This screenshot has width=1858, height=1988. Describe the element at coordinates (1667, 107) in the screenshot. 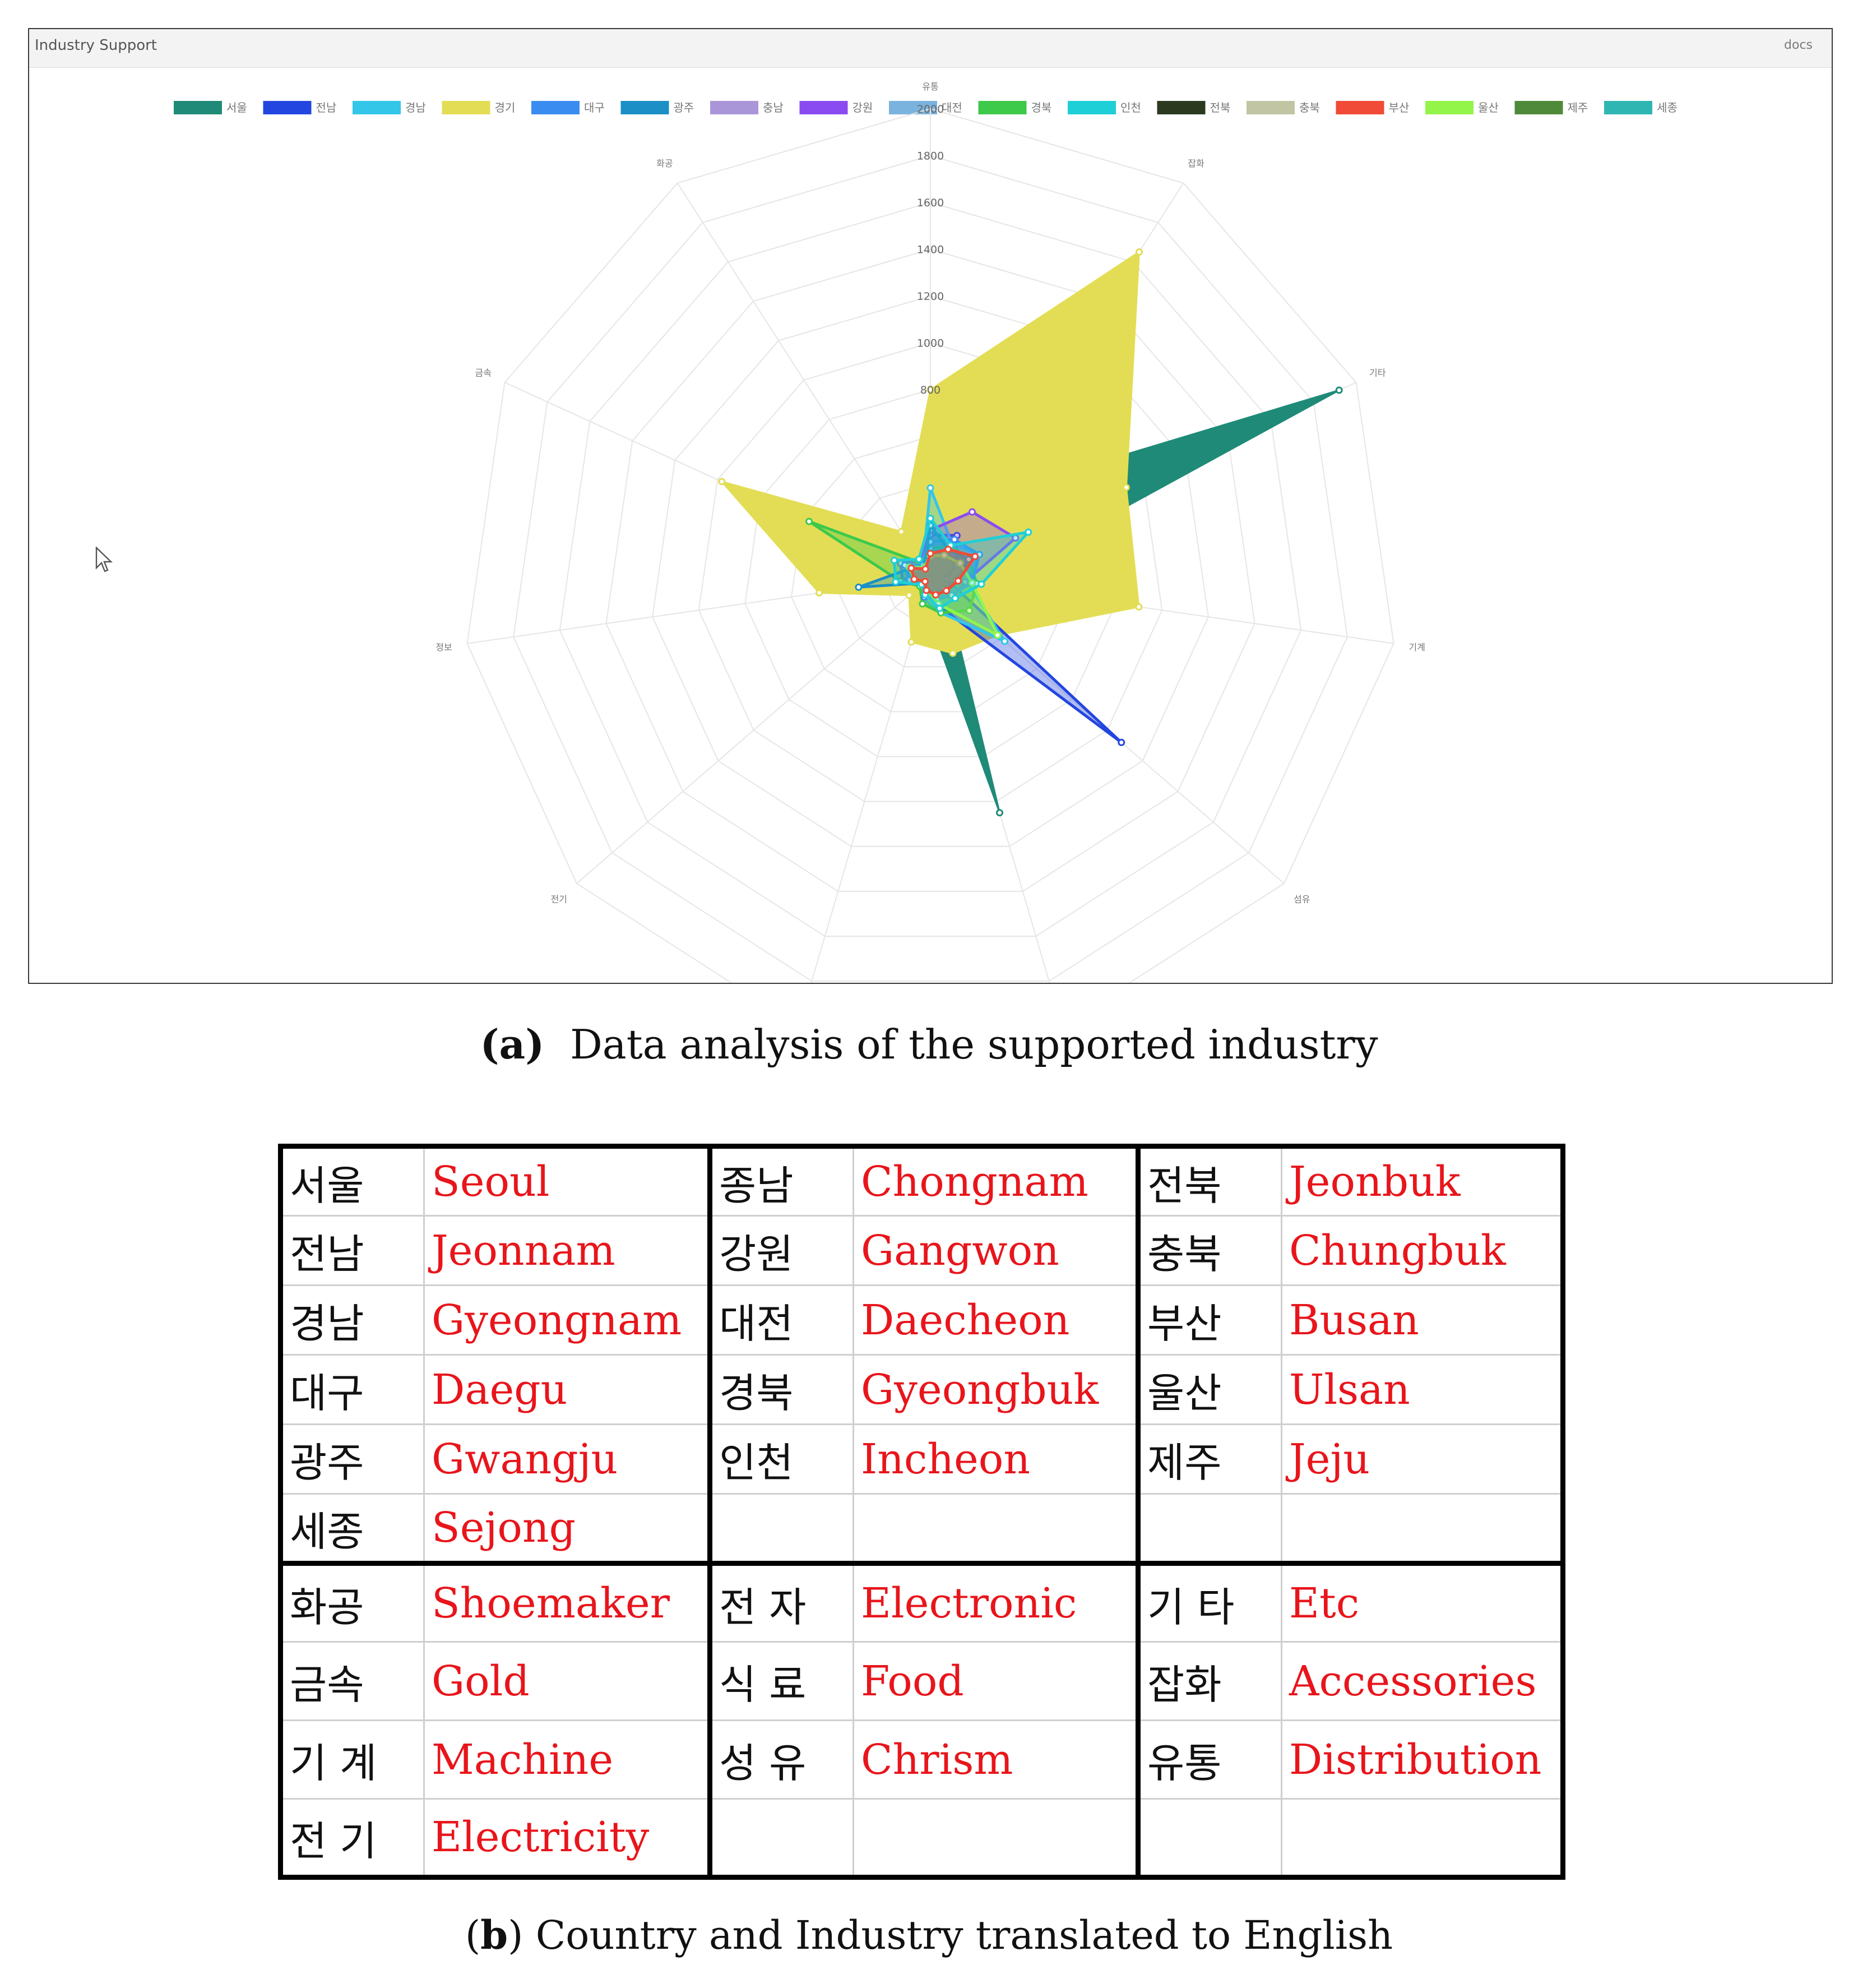

I see `legend-label: 세종` at that location.